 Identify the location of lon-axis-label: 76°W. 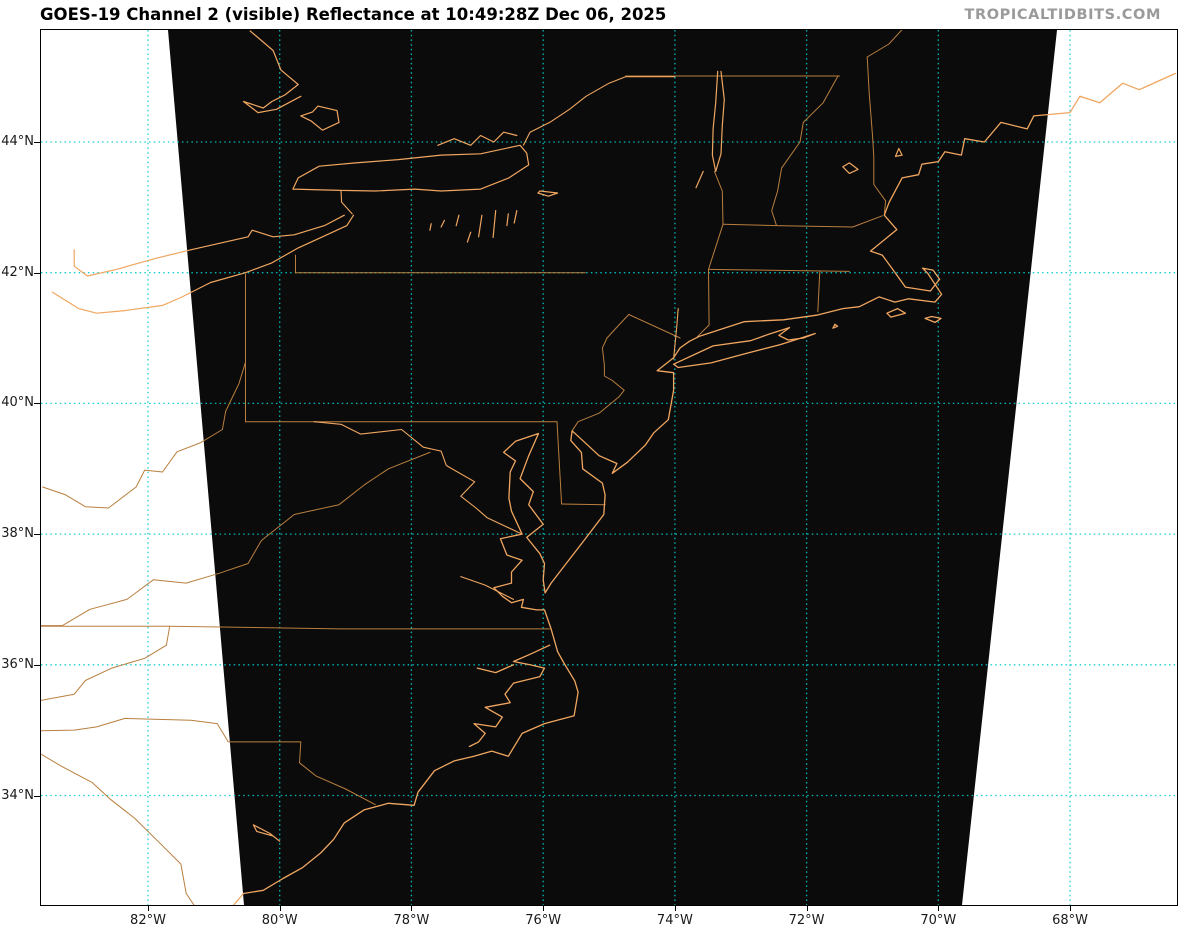
(543, 920).